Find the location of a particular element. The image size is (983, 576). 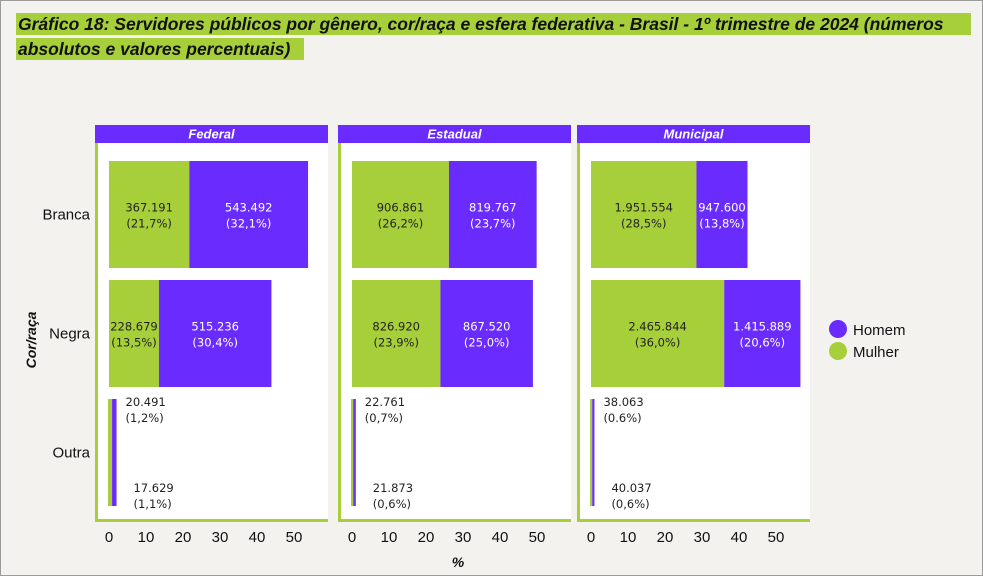

data-label-homem-pct-municipal-branca: (13,8%) is located at coordinates (722, 224).